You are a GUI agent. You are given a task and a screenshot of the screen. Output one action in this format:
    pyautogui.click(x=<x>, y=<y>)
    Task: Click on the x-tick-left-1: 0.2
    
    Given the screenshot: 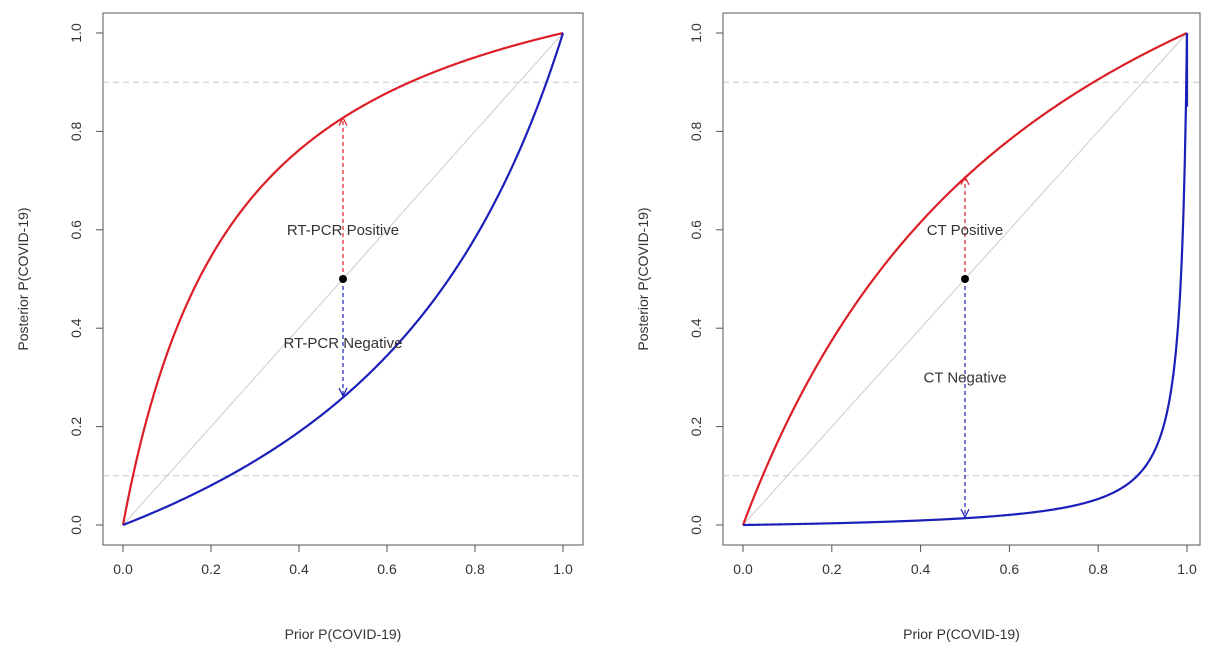 What is the action you would take?
    pyautogui.click(x=211, y=569)
    